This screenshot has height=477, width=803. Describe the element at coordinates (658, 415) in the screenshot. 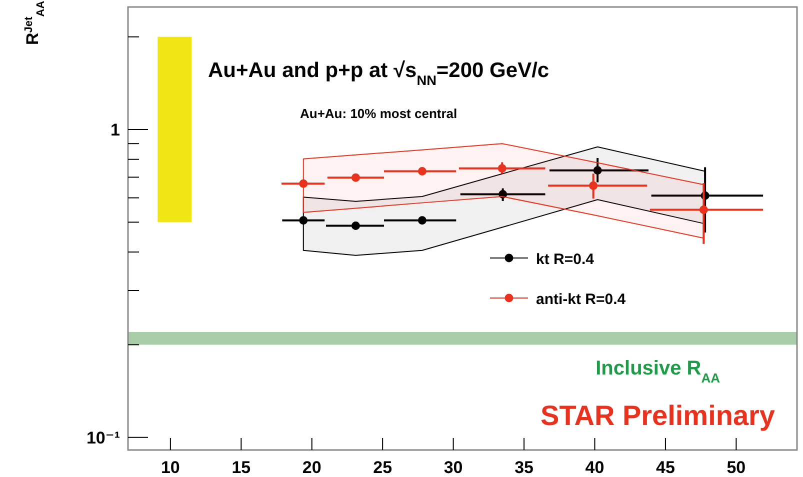

I see `annotation: STAR Preliminary` at that location.